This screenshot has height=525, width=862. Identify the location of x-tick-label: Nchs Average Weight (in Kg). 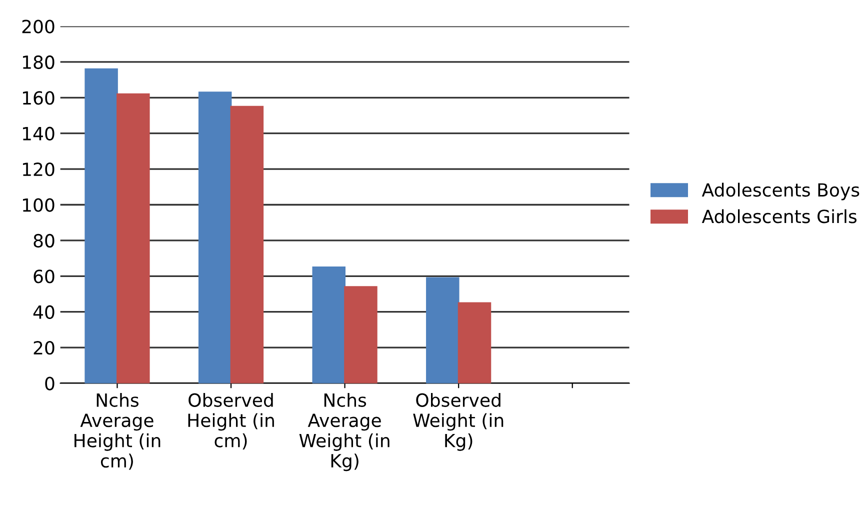
(344, 432).